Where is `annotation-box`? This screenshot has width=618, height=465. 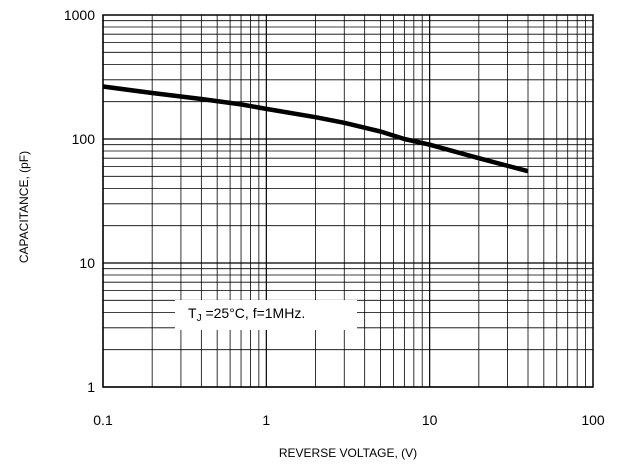 annotation-box is located at coordinates (266, 315).